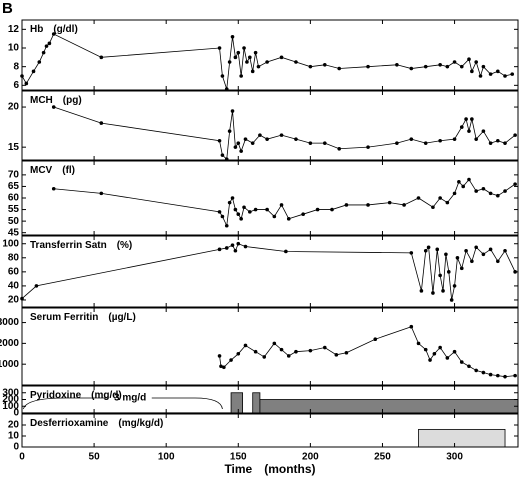 The width and height of the screenshot is (520, 479). What do you see at coordinates (14, 48) in the screenshot?
I see `y-tick-label: 10` at bounding box center [14, 48].